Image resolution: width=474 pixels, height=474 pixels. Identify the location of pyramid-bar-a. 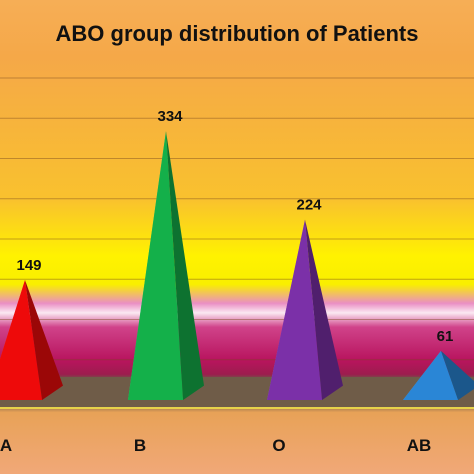
(31, 340).